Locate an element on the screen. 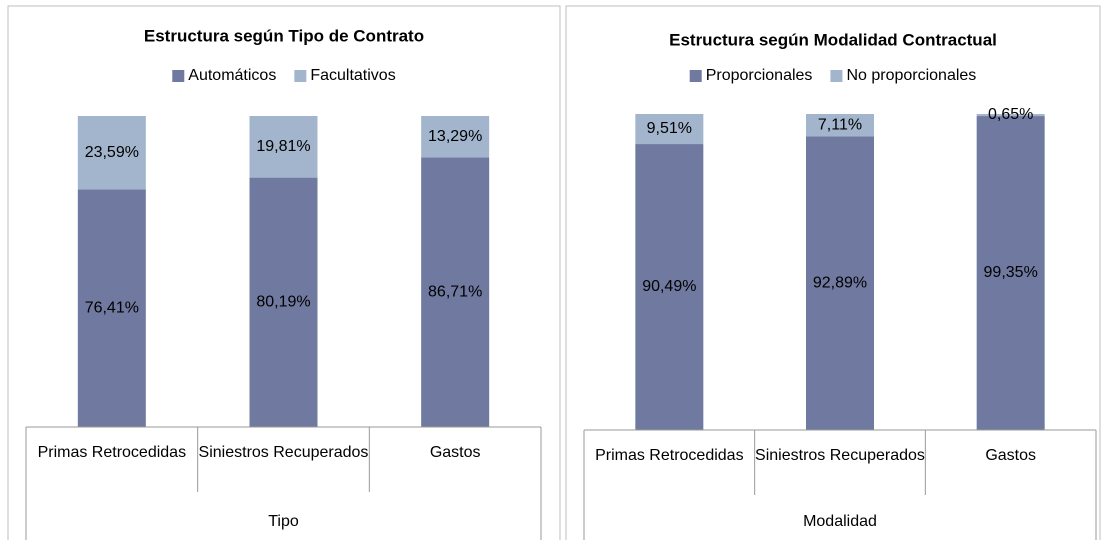  data-label: 86,71% is located at coordinates (455, 291).